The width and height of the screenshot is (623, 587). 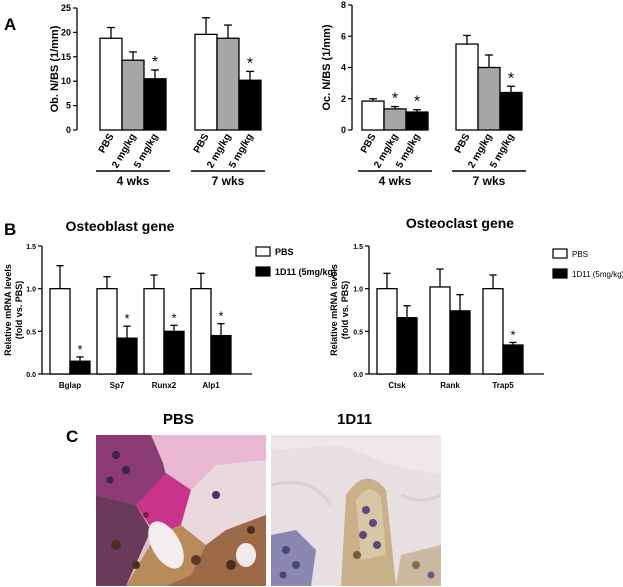 What do you see at coordinates (343, 5) in the screenshot?
I see `y-tick-label: 8` at bounding box center [343, 5].